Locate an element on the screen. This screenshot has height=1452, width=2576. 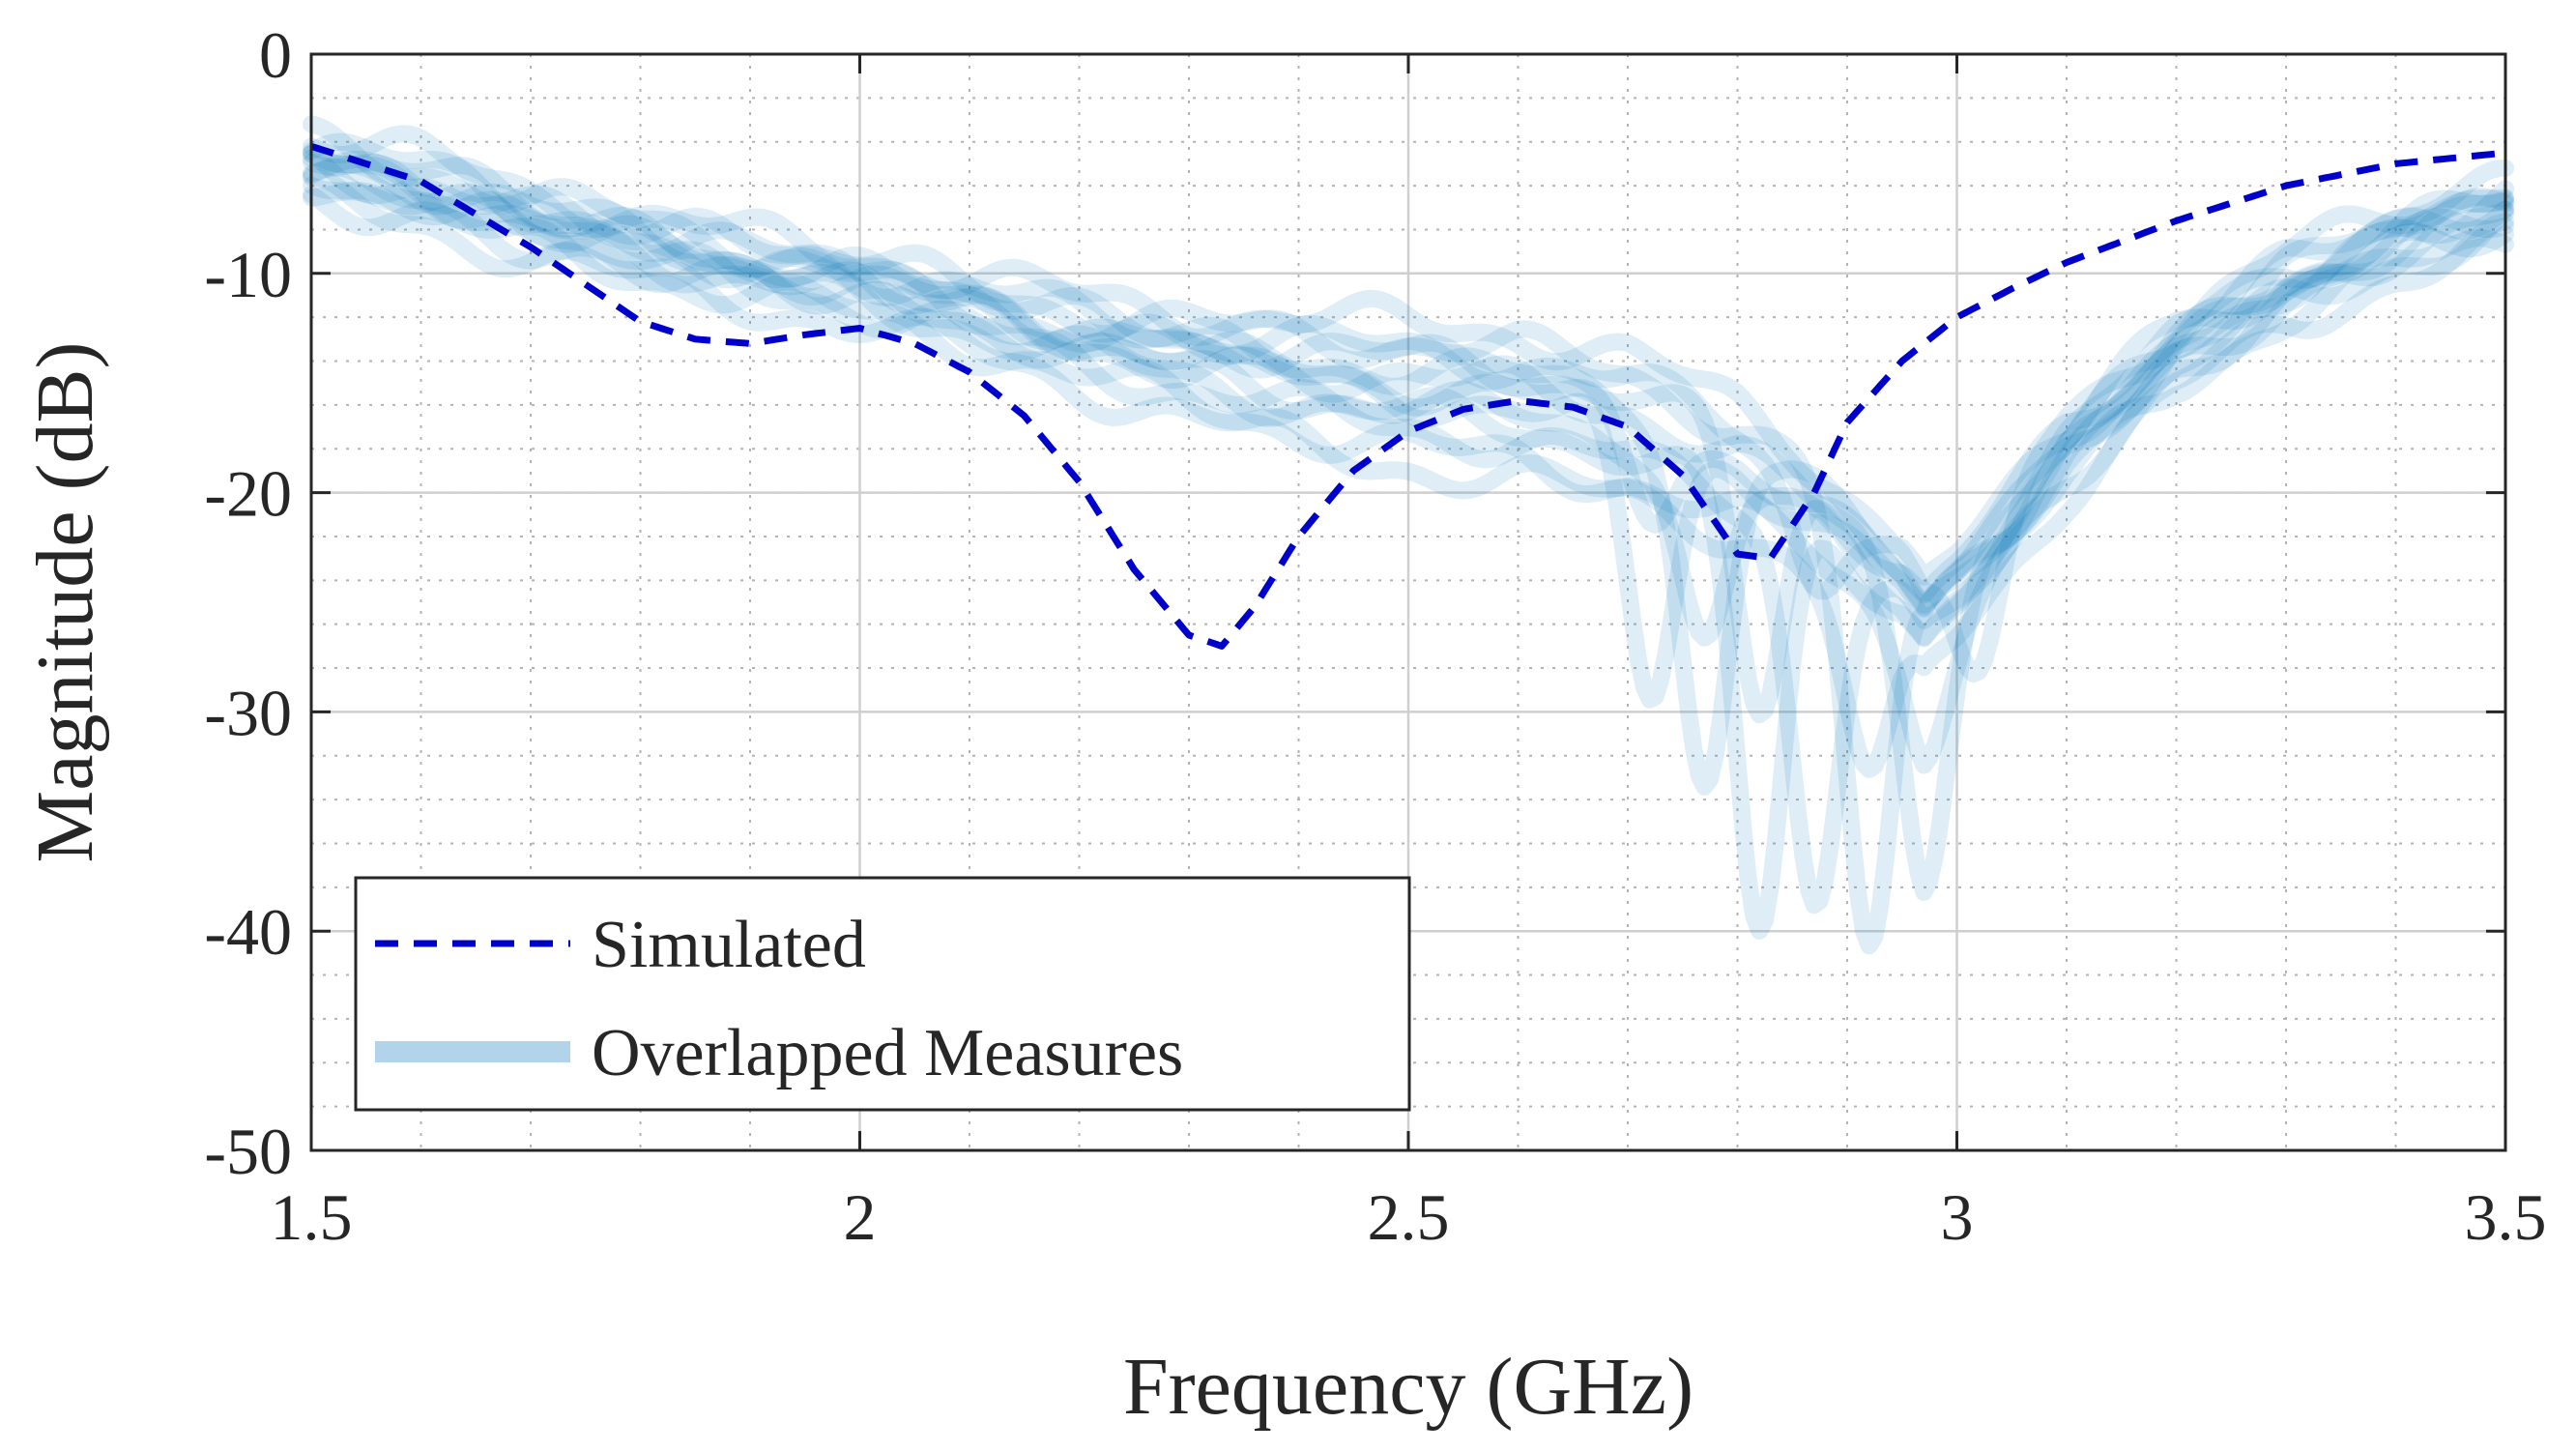
x-axis-title: Frequency (GHz) is located at coordinates (1408, 1387).